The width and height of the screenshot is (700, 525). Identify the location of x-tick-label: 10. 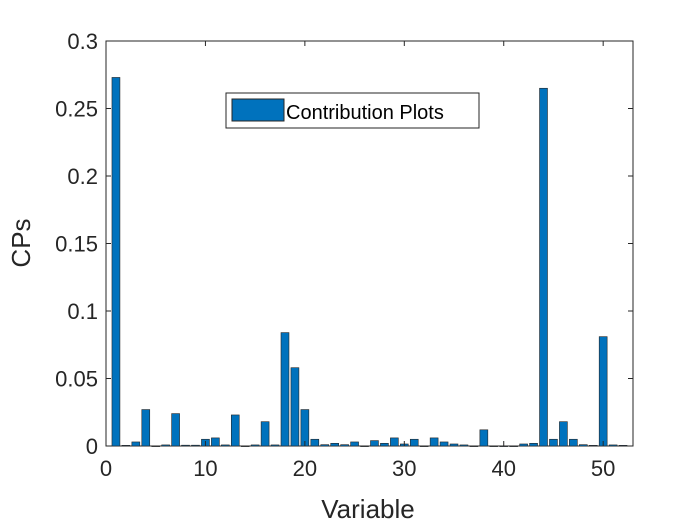
(205, 468).